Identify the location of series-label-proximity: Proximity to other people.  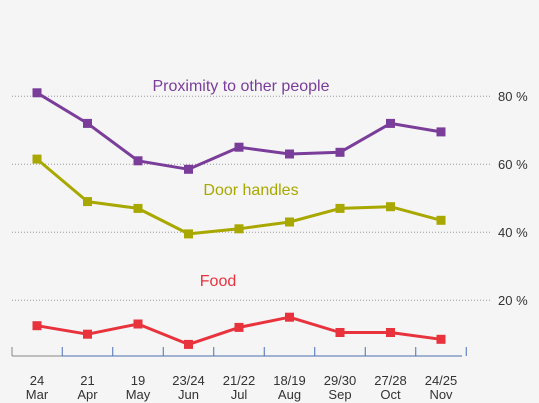
(241, 86).